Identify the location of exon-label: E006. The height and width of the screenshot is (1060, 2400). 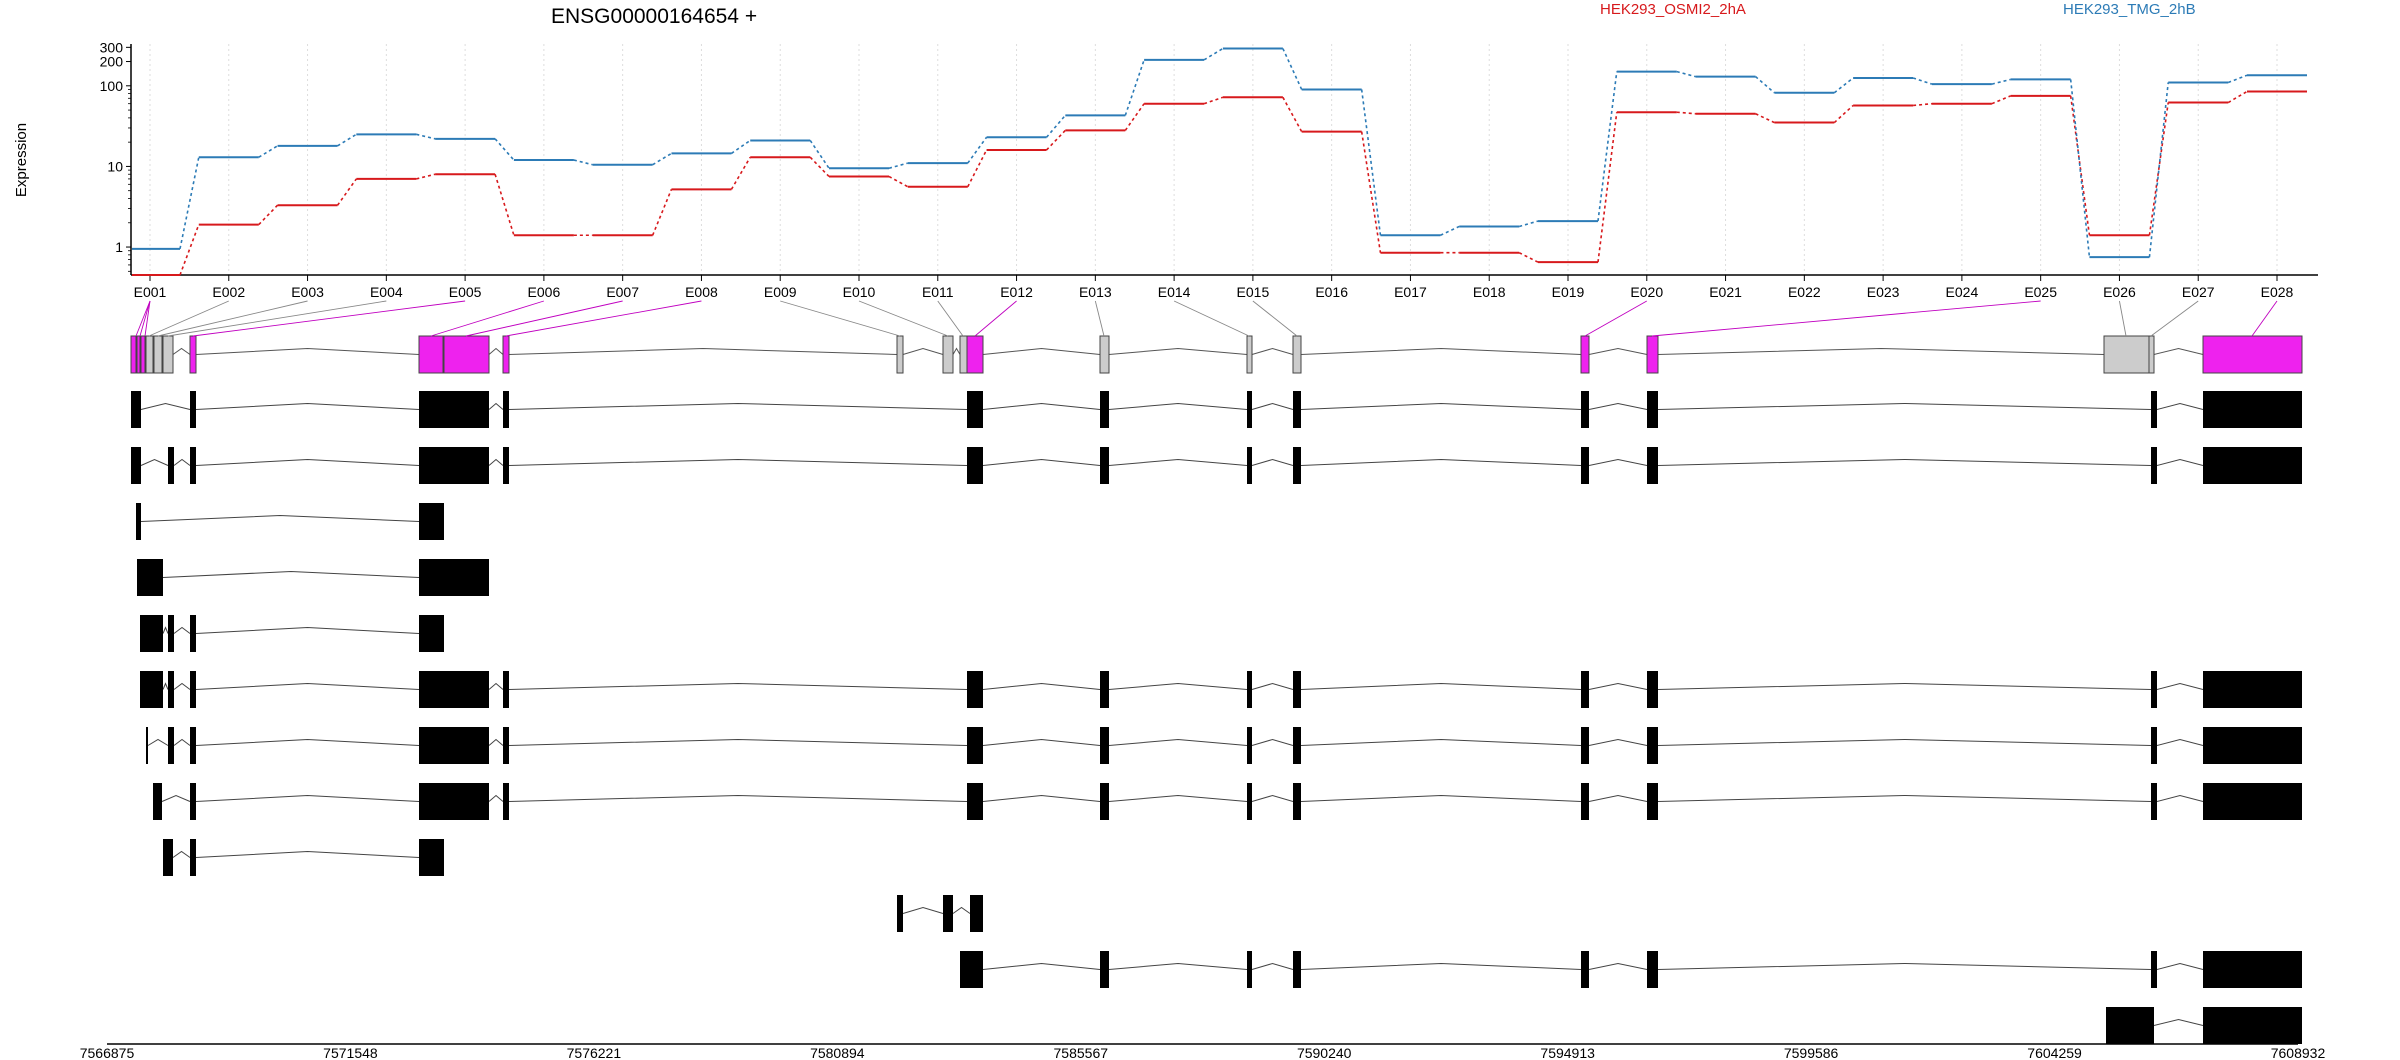
(544, 292).